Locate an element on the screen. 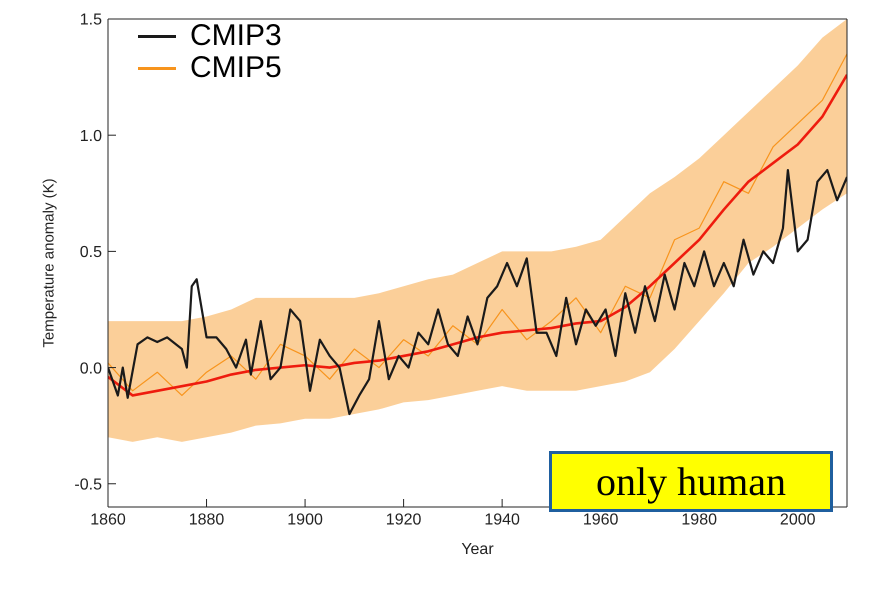 Image resolution: width=881 pixels, height=605 pixels. x-tick-label: 2000 is located at coordinates (798, 519).